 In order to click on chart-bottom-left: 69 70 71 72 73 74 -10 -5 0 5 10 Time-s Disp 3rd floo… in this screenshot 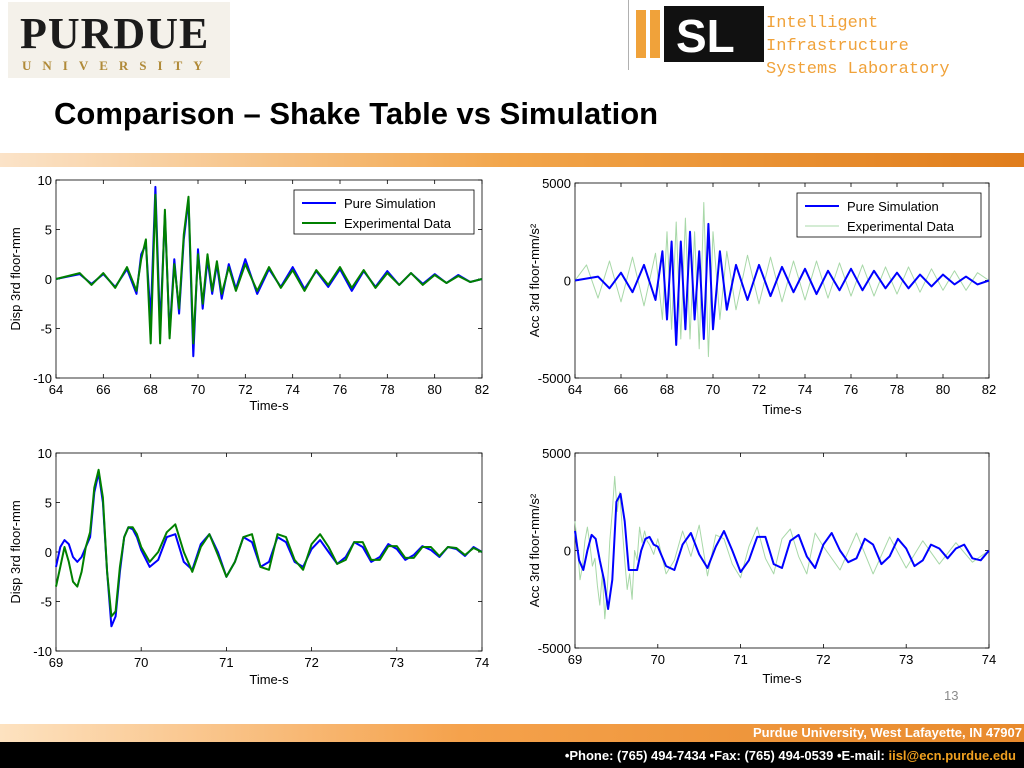, I will do `click(248, 566)`.